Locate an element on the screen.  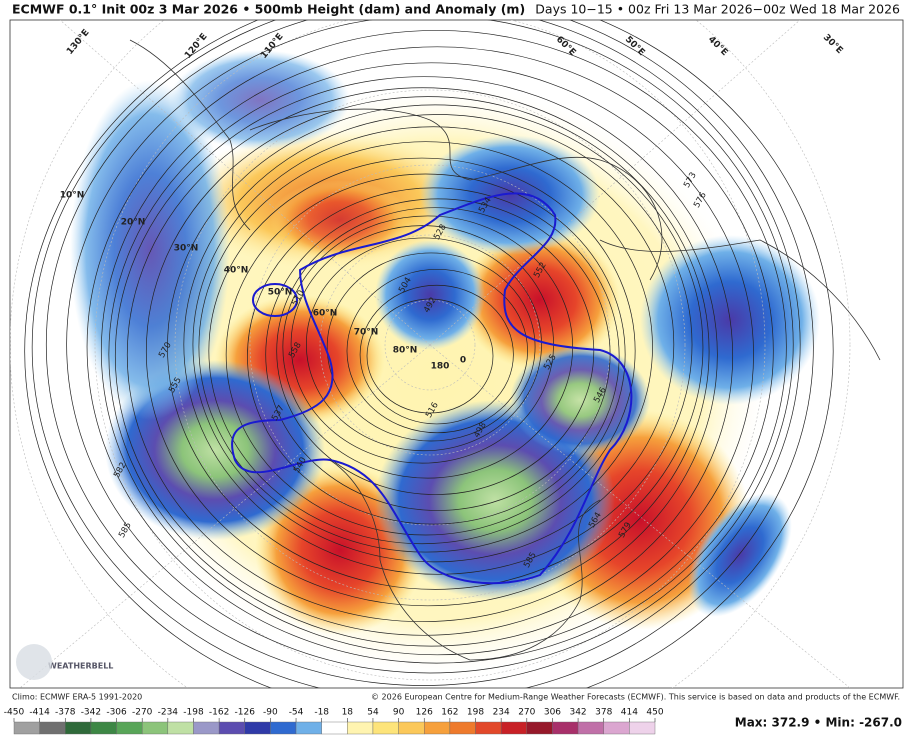
logo: WEATHERBELL is located at coordinates (80, 666).